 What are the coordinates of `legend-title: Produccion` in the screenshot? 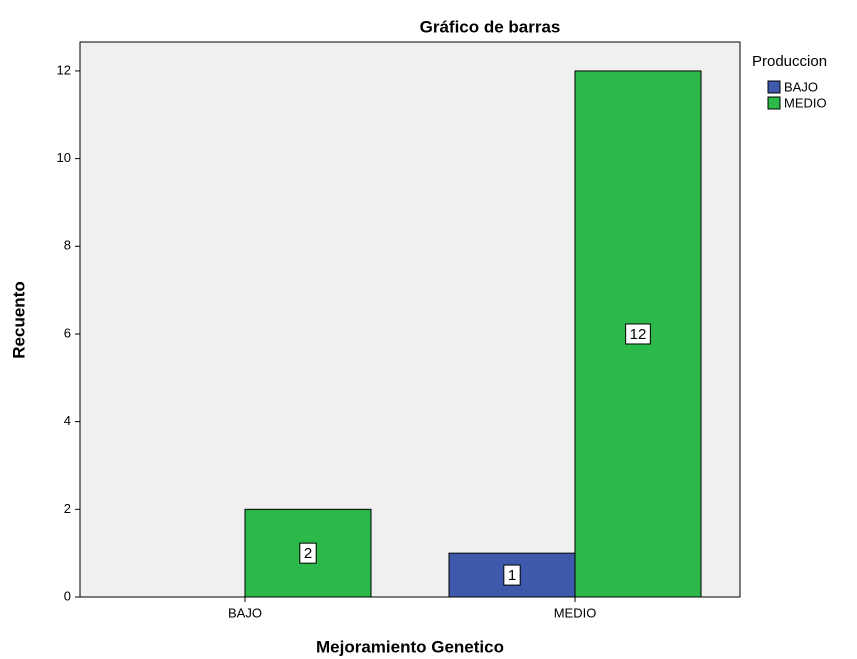 It's located at (789, 61).